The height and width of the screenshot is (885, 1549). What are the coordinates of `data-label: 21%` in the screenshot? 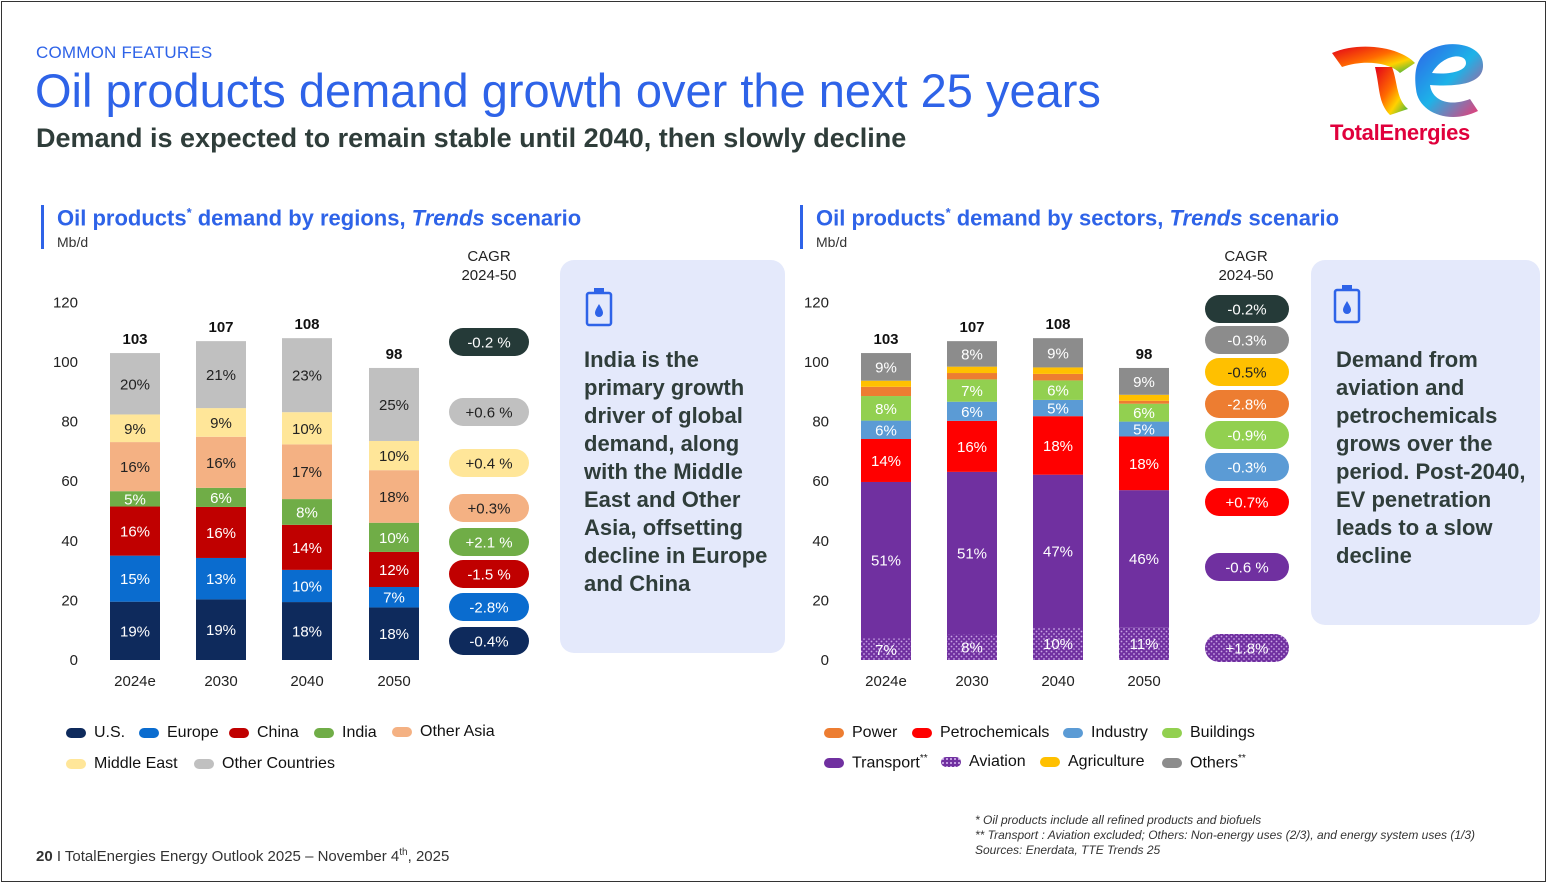 It's located at (221, 375).